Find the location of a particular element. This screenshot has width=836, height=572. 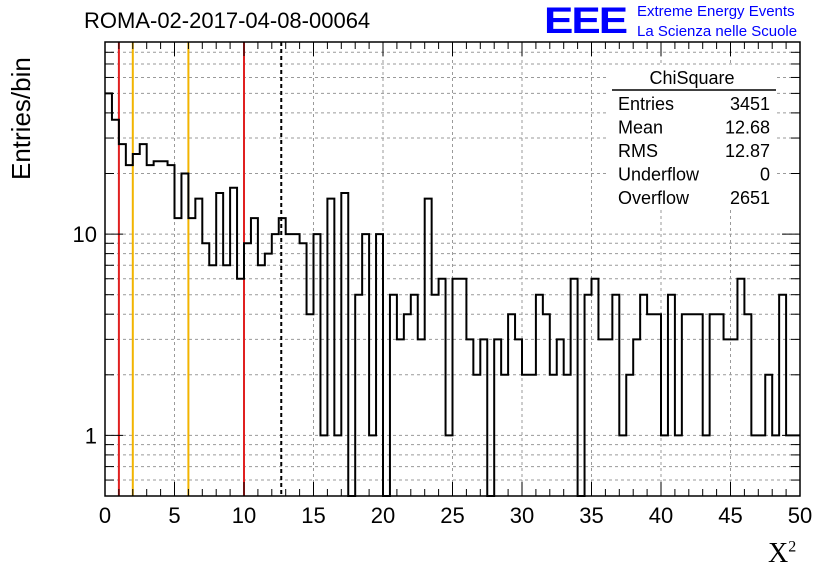

stats-row-label: Overflow is located at coordinates (654, 198).